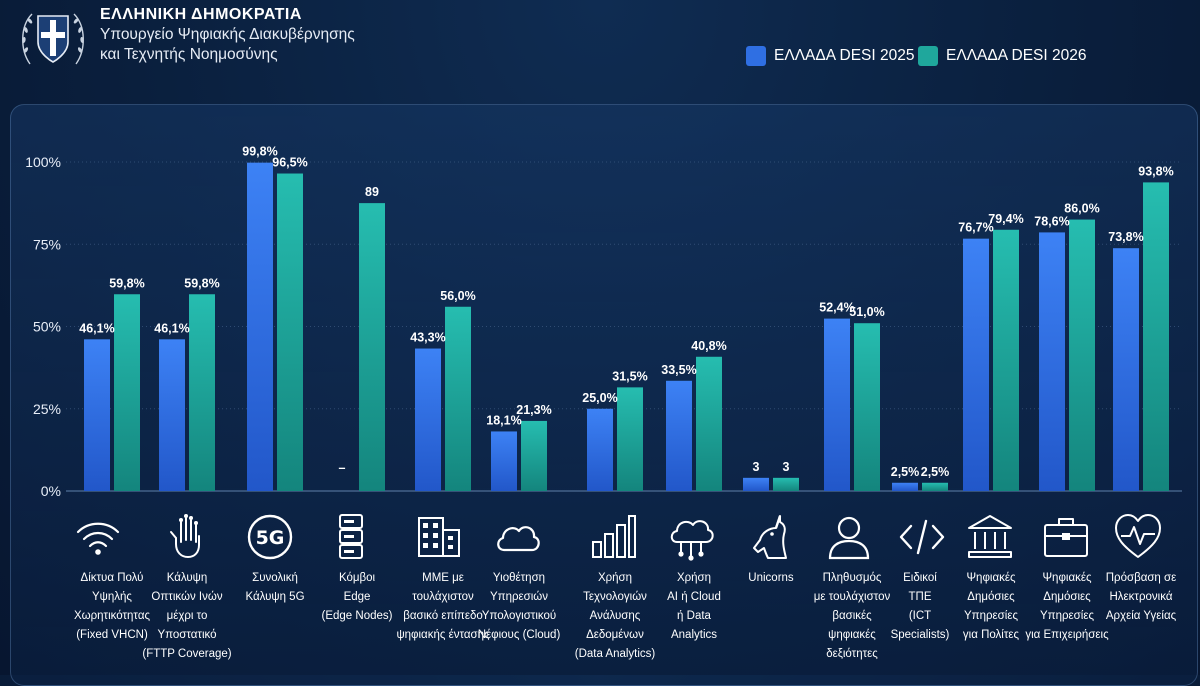  Describe the element at coordinates (439, 537) in the screenshot. I see `building-icon` at that location.